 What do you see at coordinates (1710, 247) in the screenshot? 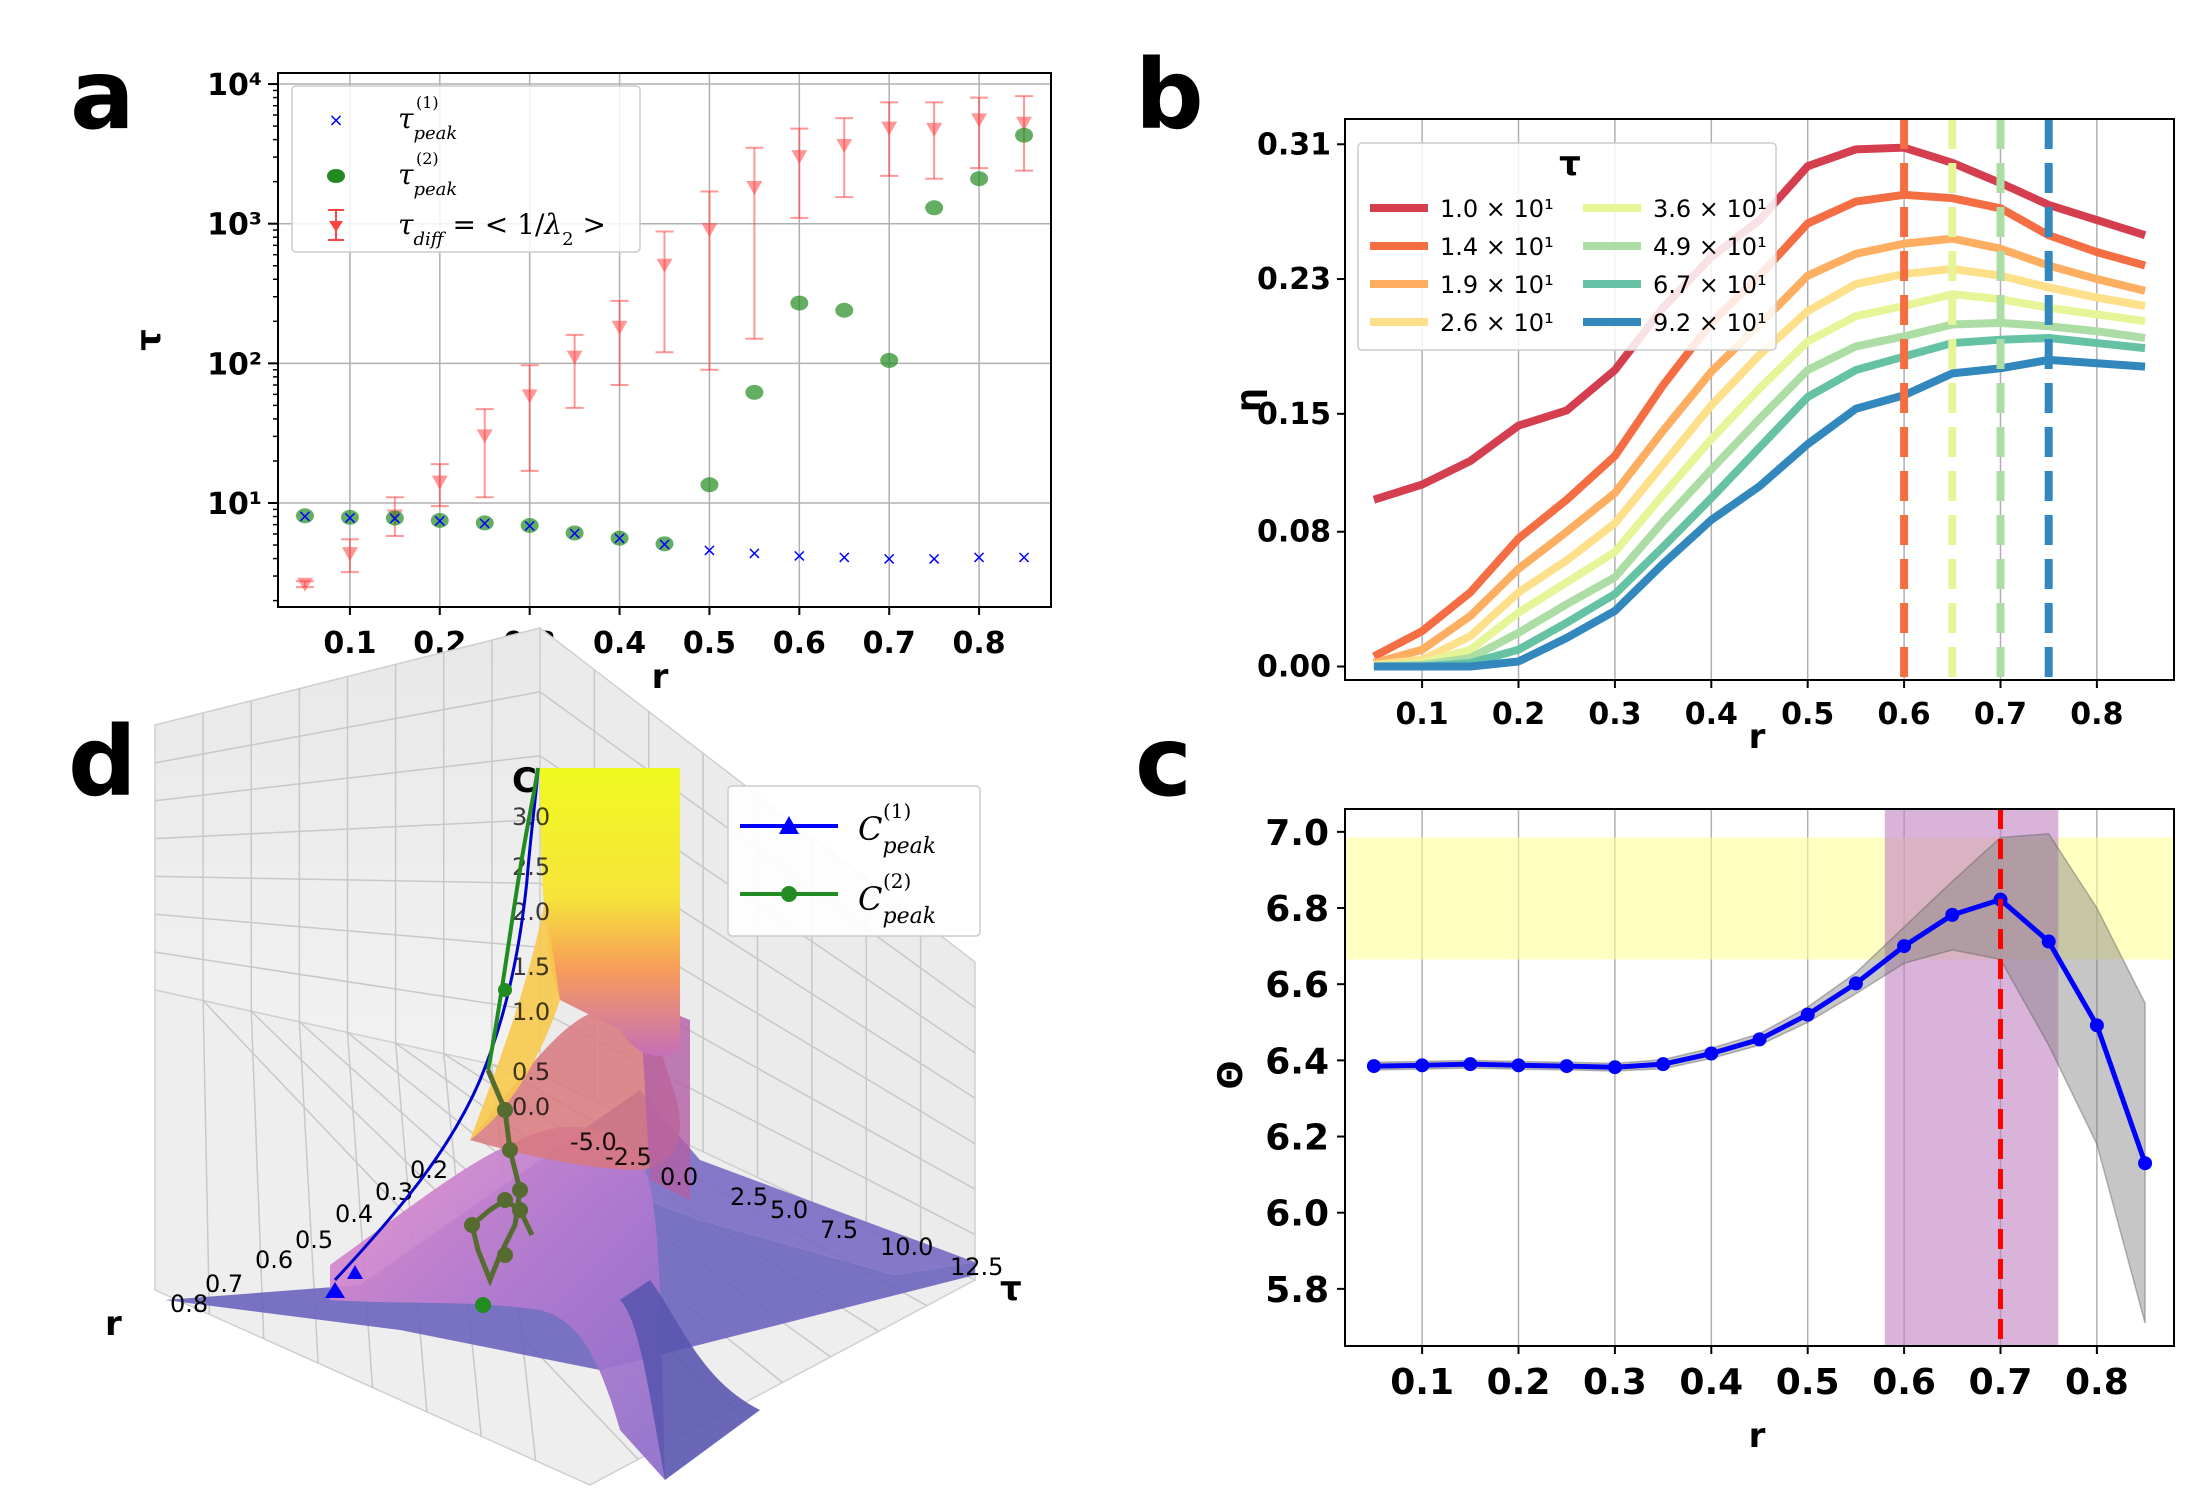
I see `b-legend-label: 4.9 × 10¹` at bounding box center [1710, 247].